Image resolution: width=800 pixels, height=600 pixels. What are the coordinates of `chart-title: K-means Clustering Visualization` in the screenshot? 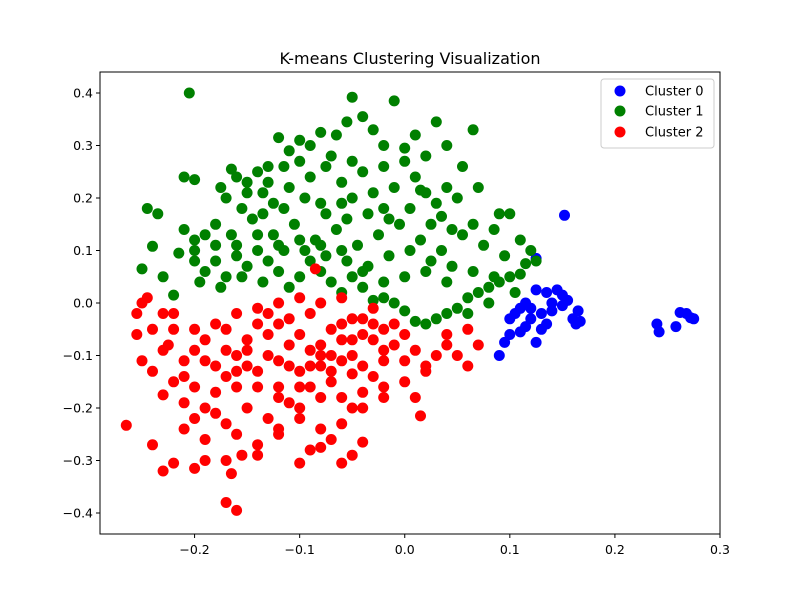 It's located at (409, 58).